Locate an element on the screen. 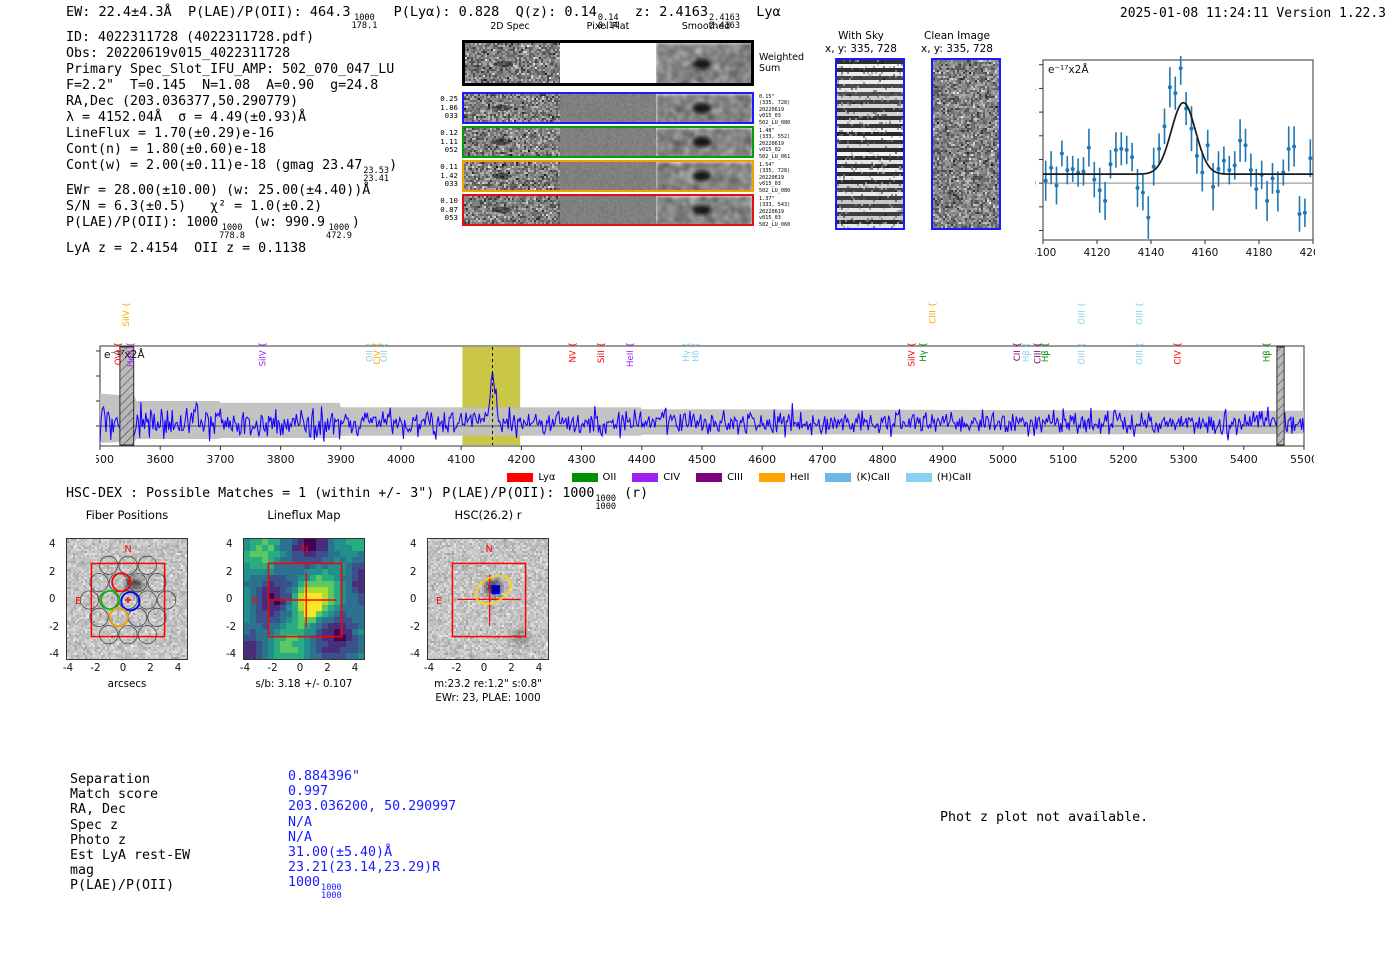 This screenshot has width=1400, height=953. spectral-line-label-22: OIII { is located at coordinates (1141, 313).